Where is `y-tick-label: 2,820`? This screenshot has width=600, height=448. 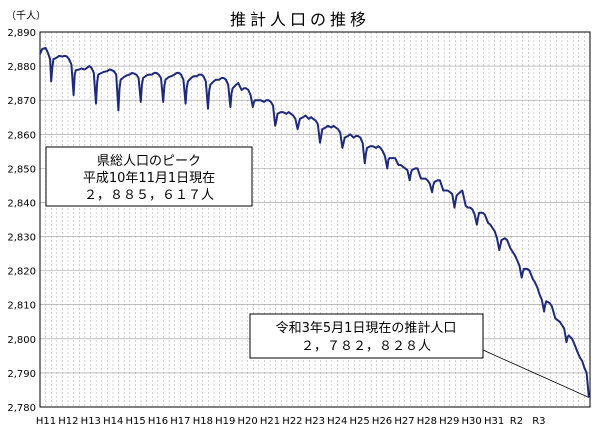
y-tick-label: 2,820 is located at coordinates (21, 272).